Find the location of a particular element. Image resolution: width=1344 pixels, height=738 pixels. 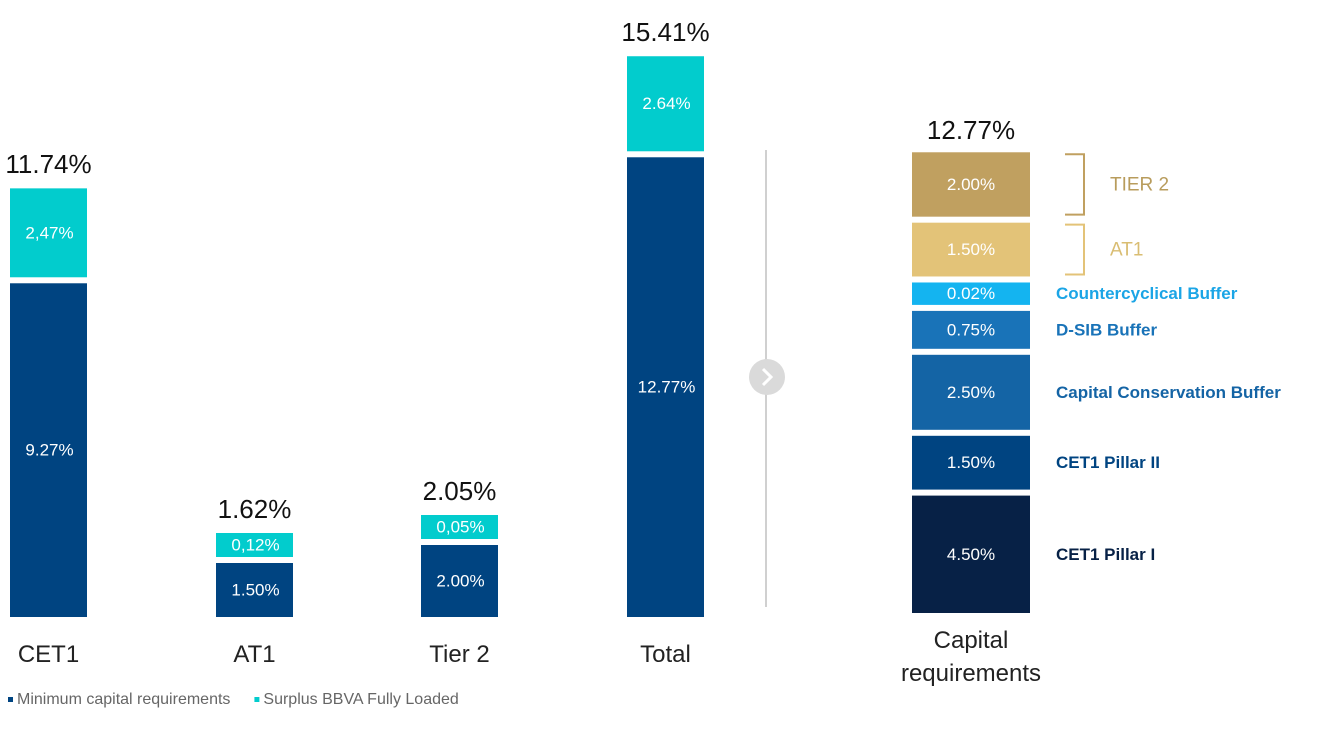

value-label: 0,05% is located at coordinates (460, 526).